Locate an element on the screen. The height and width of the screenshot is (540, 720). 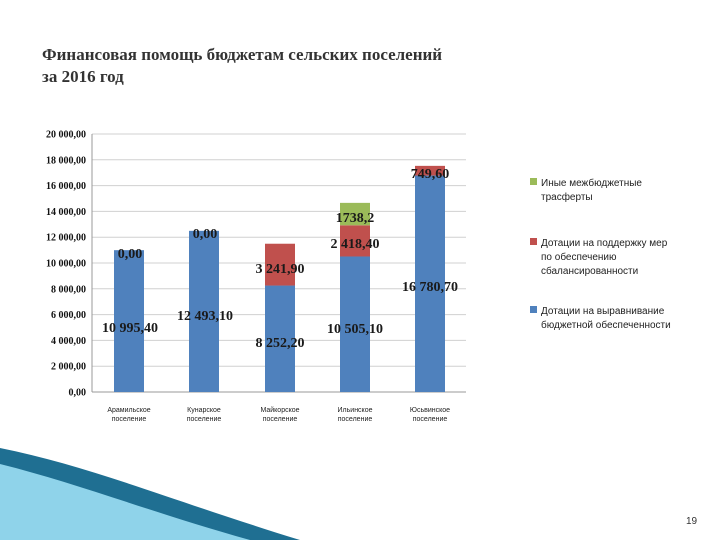
wave-light-band is located at coordinates (125, 502).